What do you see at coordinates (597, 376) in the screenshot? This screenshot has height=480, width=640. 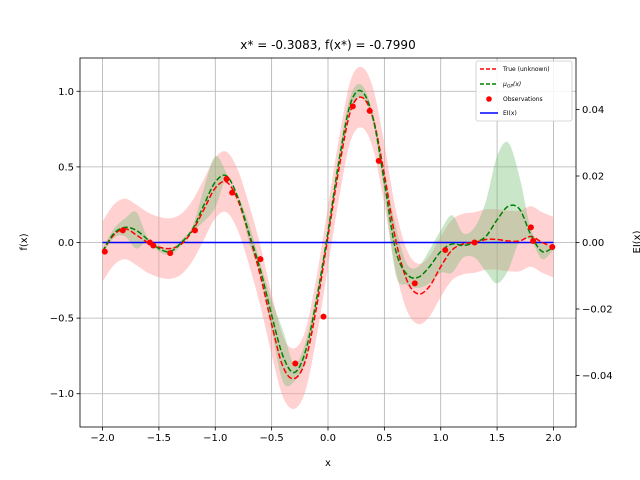 I see `right-y-tick-label: −0.04` at bounding box center [597, 376].